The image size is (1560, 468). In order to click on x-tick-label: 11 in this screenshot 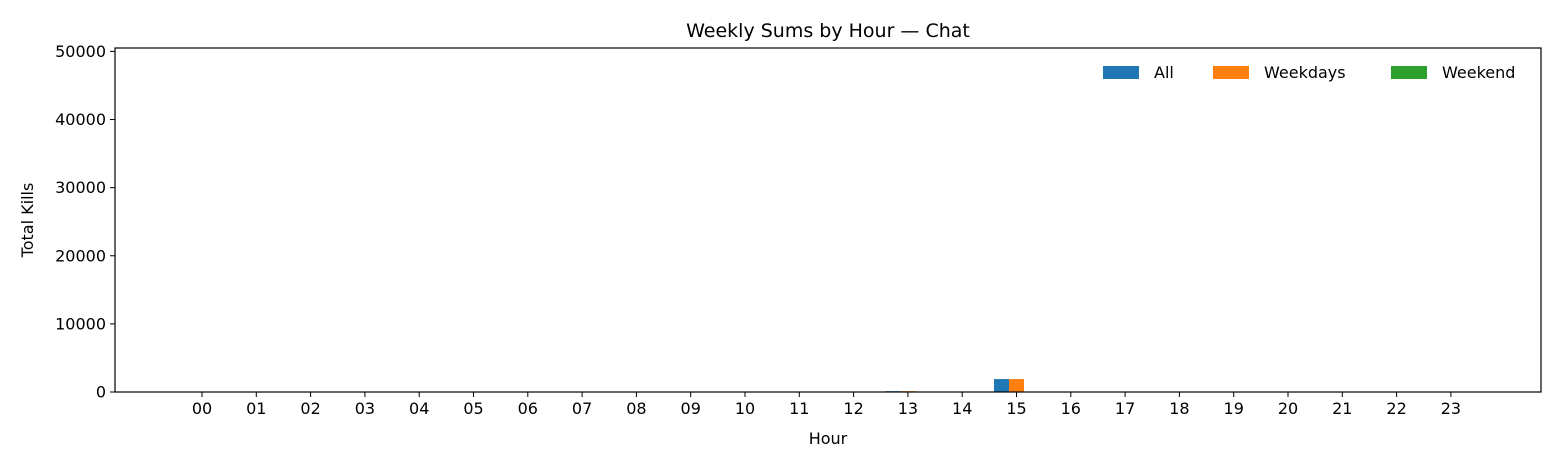, I will do `click(799, 408)`.